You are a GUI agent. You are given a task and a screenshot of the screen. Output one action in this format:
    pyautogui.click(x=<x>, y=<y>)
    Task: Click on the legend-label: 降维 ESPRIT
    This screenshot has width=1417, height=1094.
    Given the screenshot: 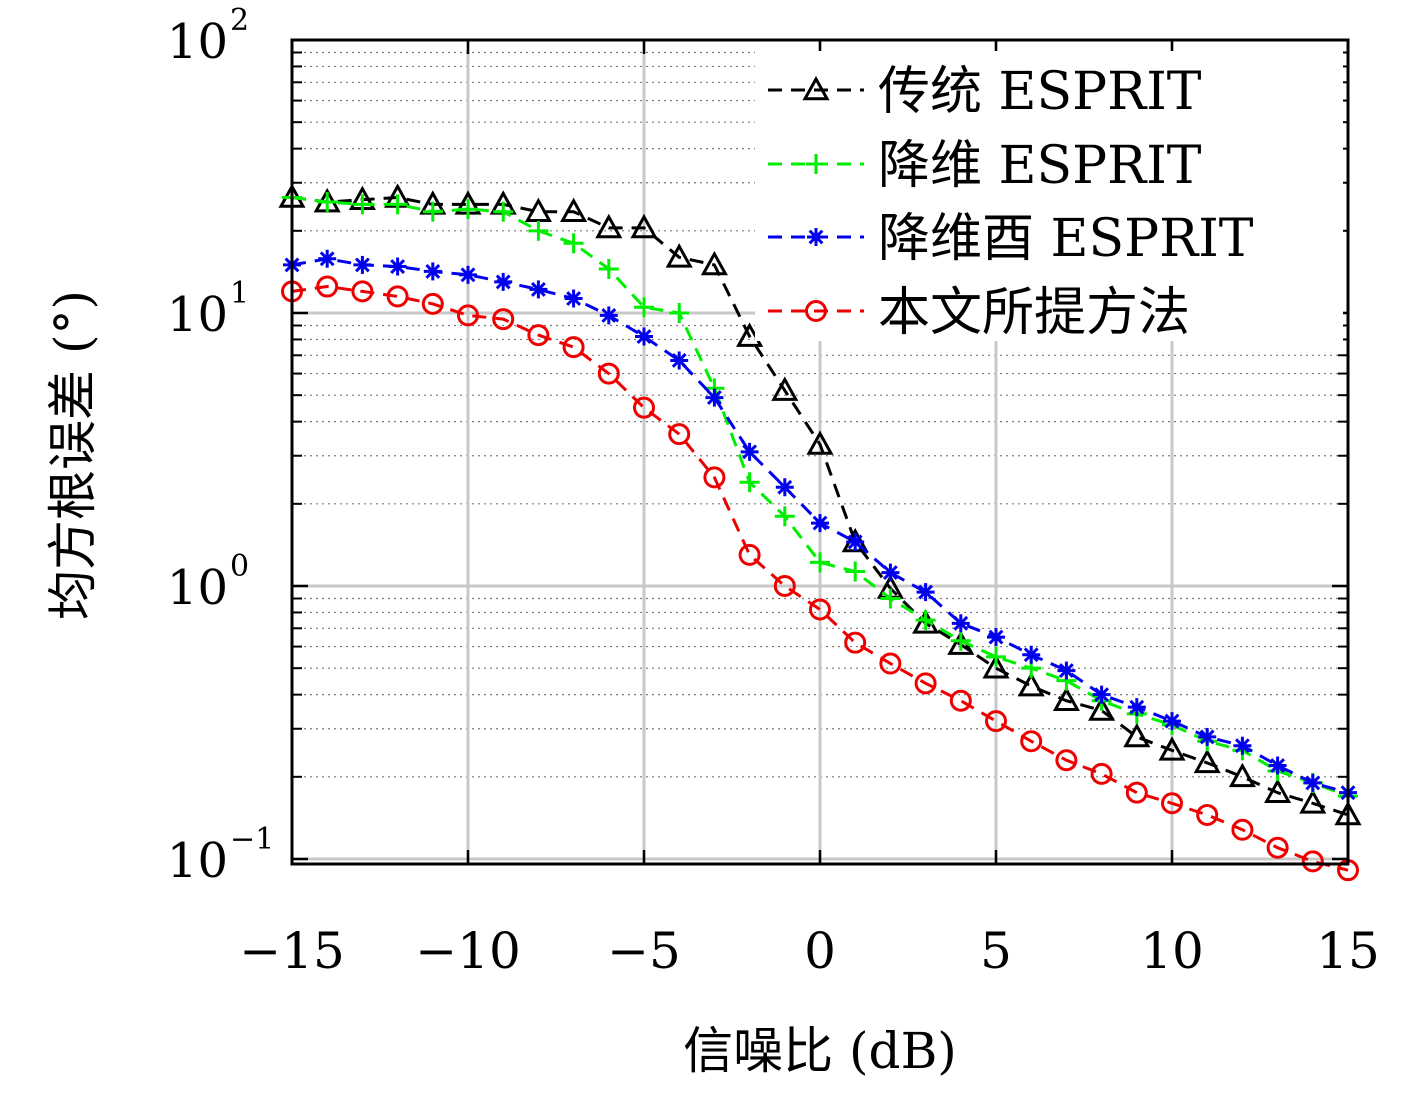 What is the action you would take?
    pyautogui.click(x=1040, y=166)
    